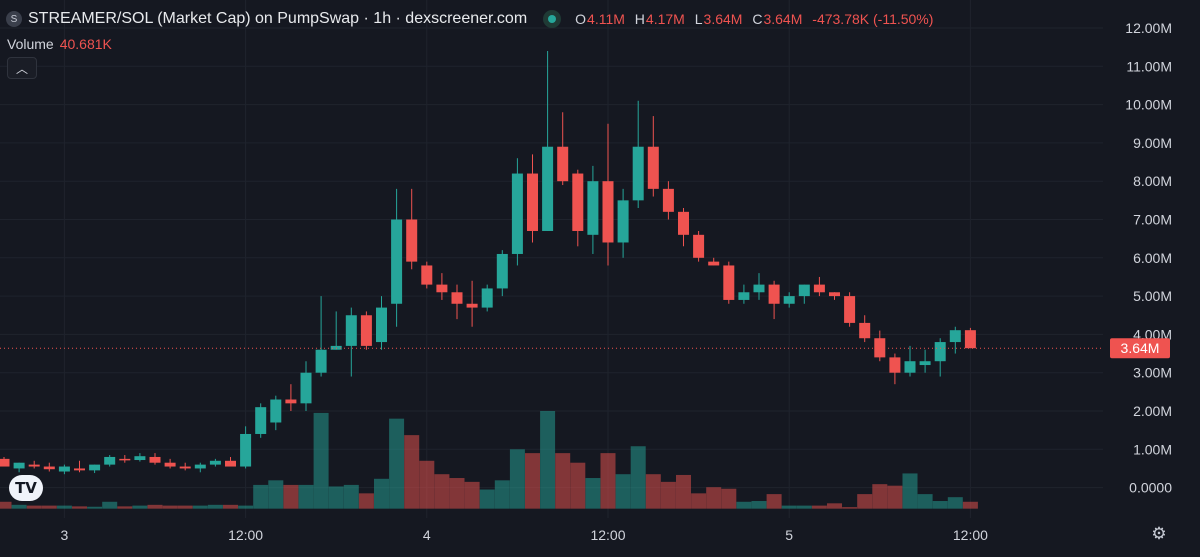 Image resolution: width=1200 pixels, height=557 pixels. Describe the element at coordinates (427, 535) in the screenshot. I see `x-tick-label: 4` at that location.